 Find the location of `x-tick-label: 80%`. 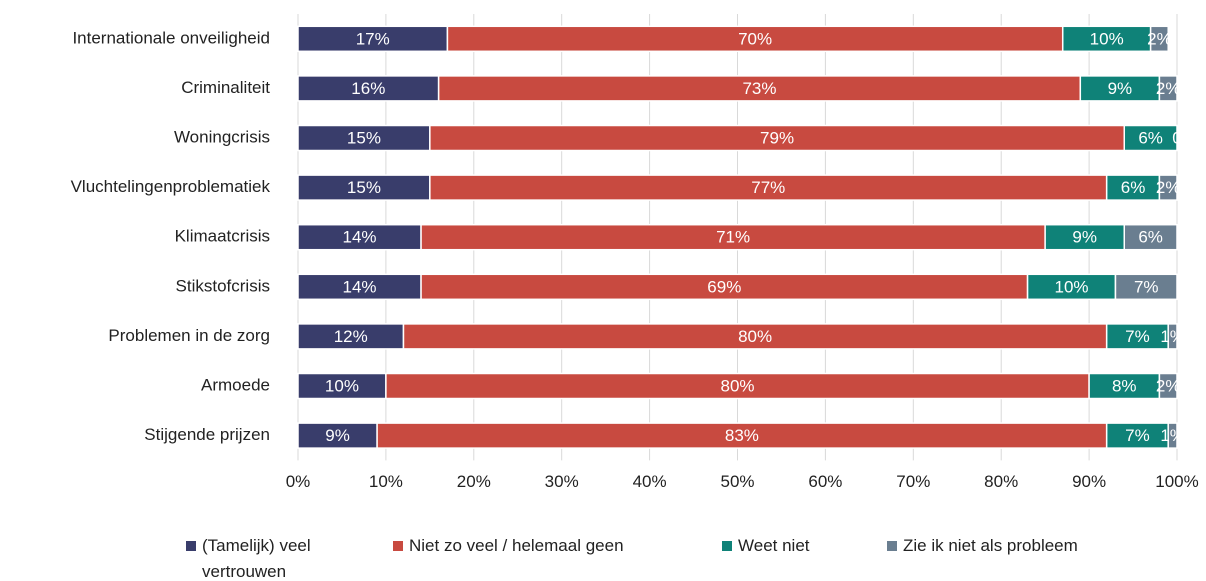

x-tick-label: 80% is located at coordinates (1001, 481).